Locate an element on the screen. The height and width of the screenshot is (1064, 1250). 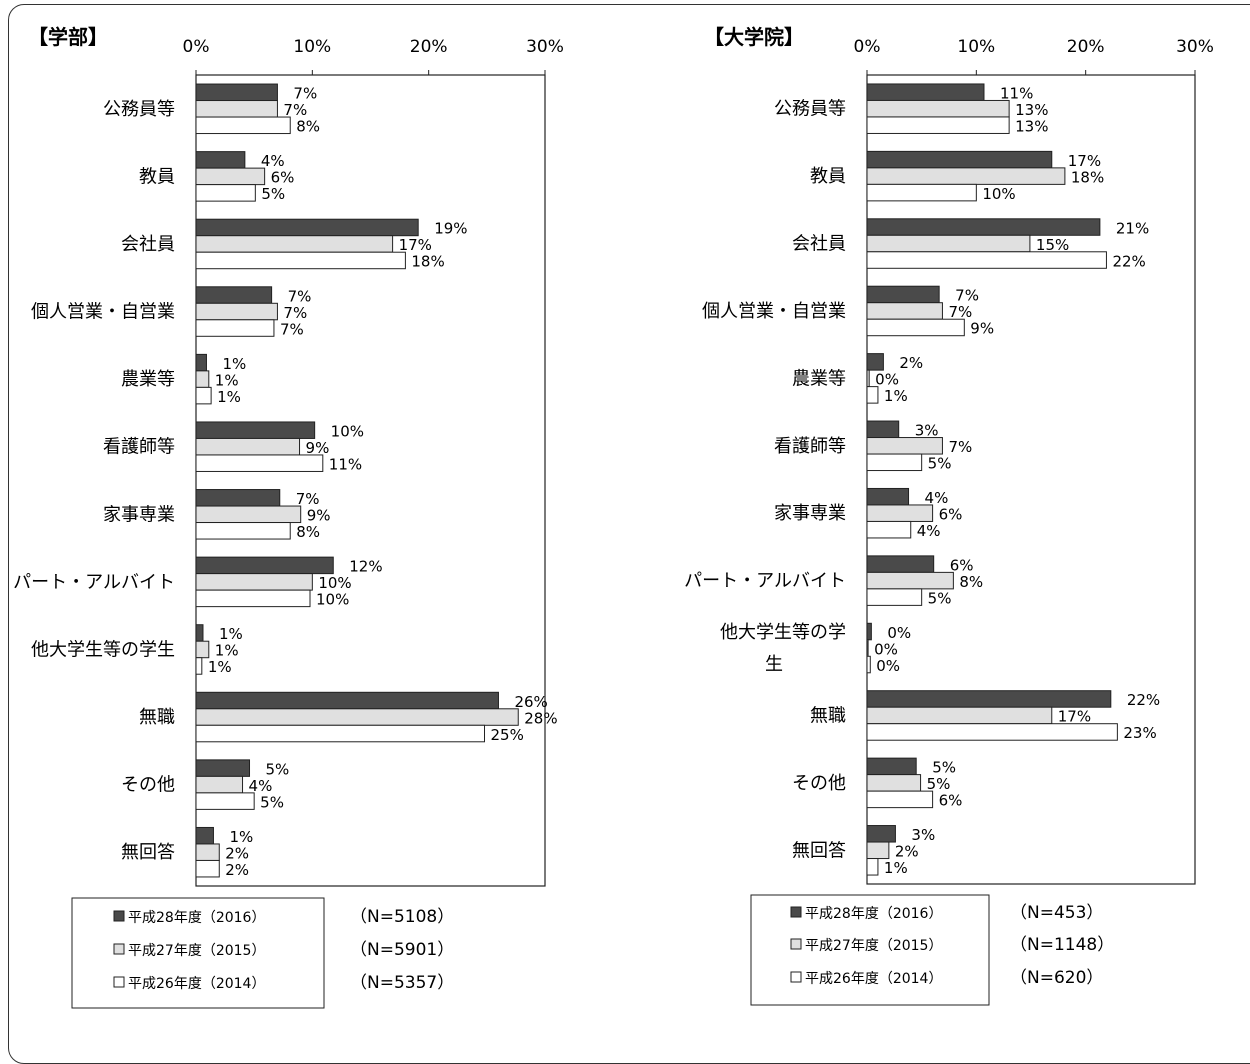
data-label: 19% is located at coordinates (450, 229).